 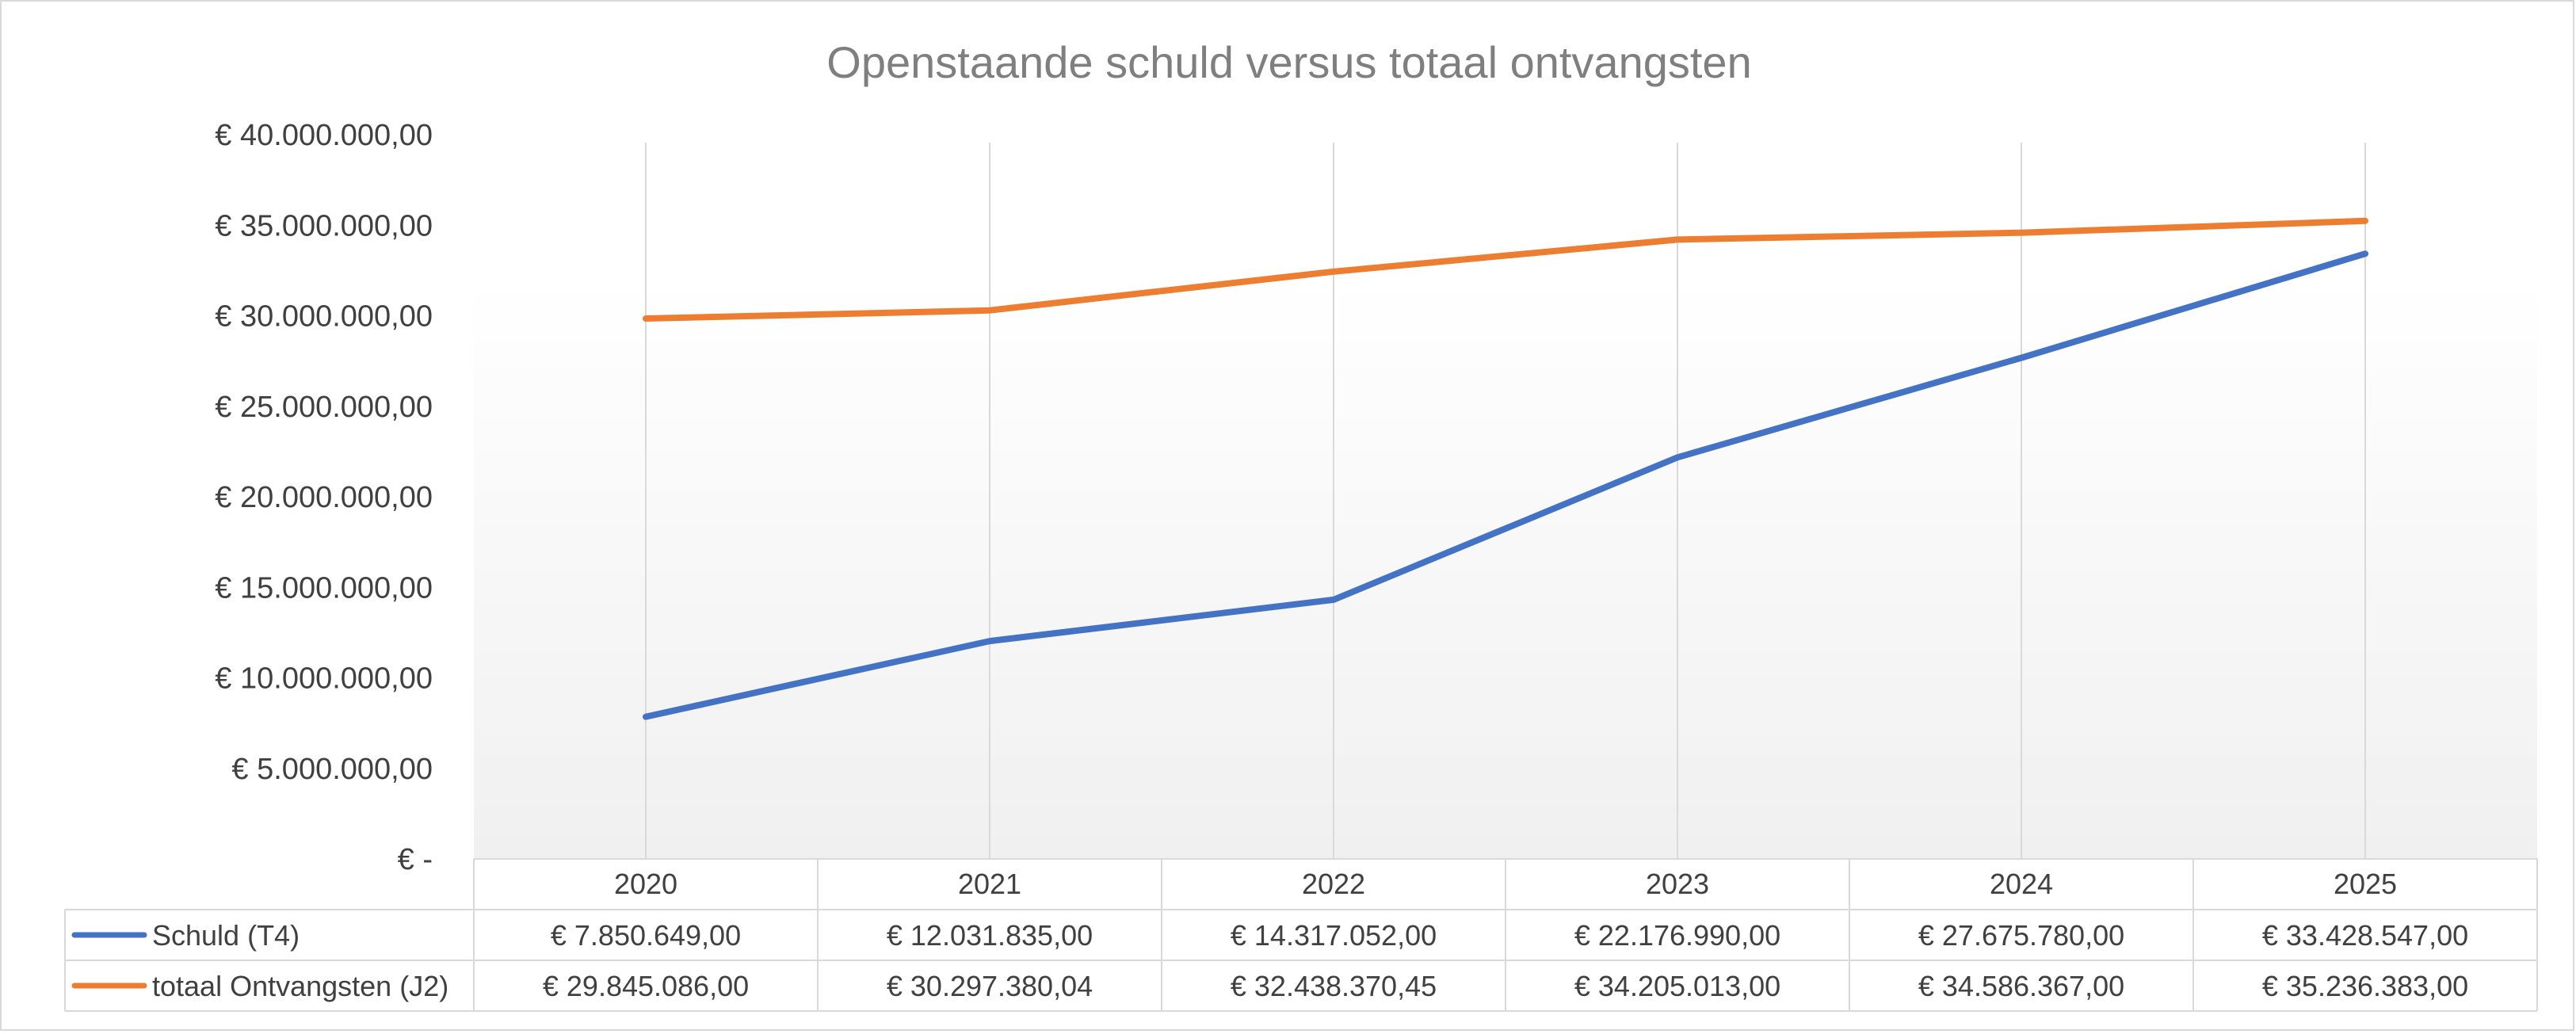 What do you see at coordinates (646, 986) in the screenshot?
I see `table-cell-value: € 29.845.086,00` at bounding box center [646, 986].